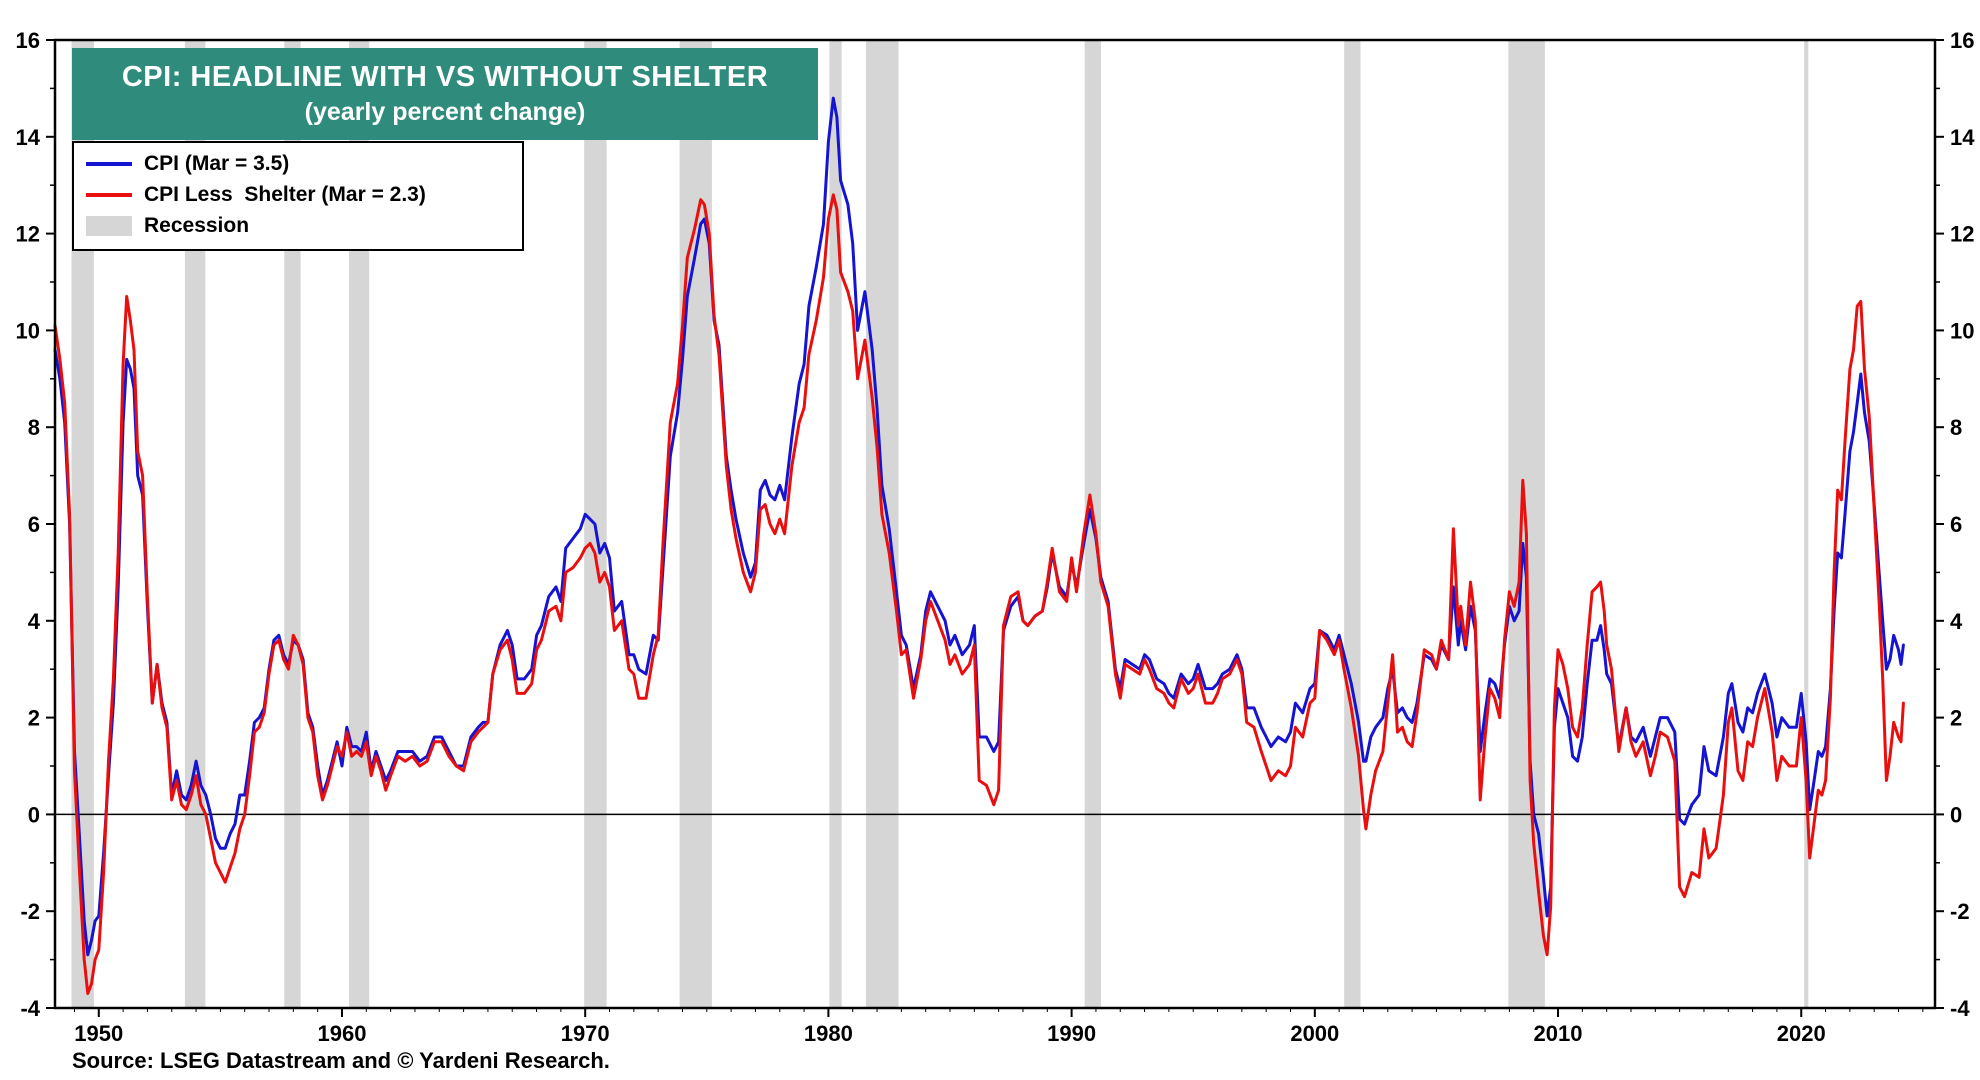 Image resolution: width=1980 pixels, height=1080 pixels. Describe the element at coordinates (585, 1033) in the screenshot. I see `x-axis-label: 1970` at that location.